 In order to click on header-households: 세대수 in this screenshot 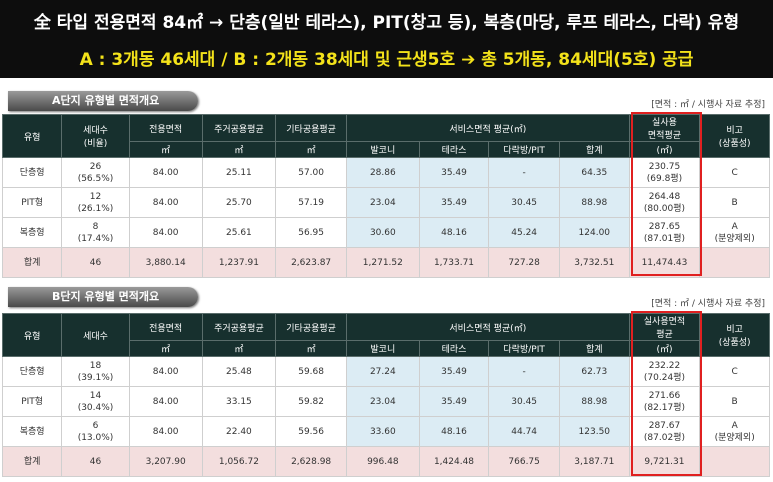, I will do `click(95, 335)`.